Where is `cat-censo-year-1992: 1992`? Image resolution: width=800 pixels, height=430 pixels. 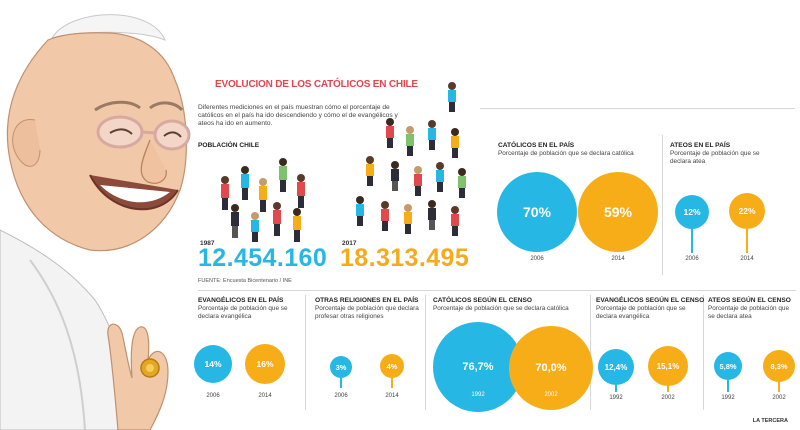
cat-censo-year-1992: 1992 is located at coordinates (478, 395).